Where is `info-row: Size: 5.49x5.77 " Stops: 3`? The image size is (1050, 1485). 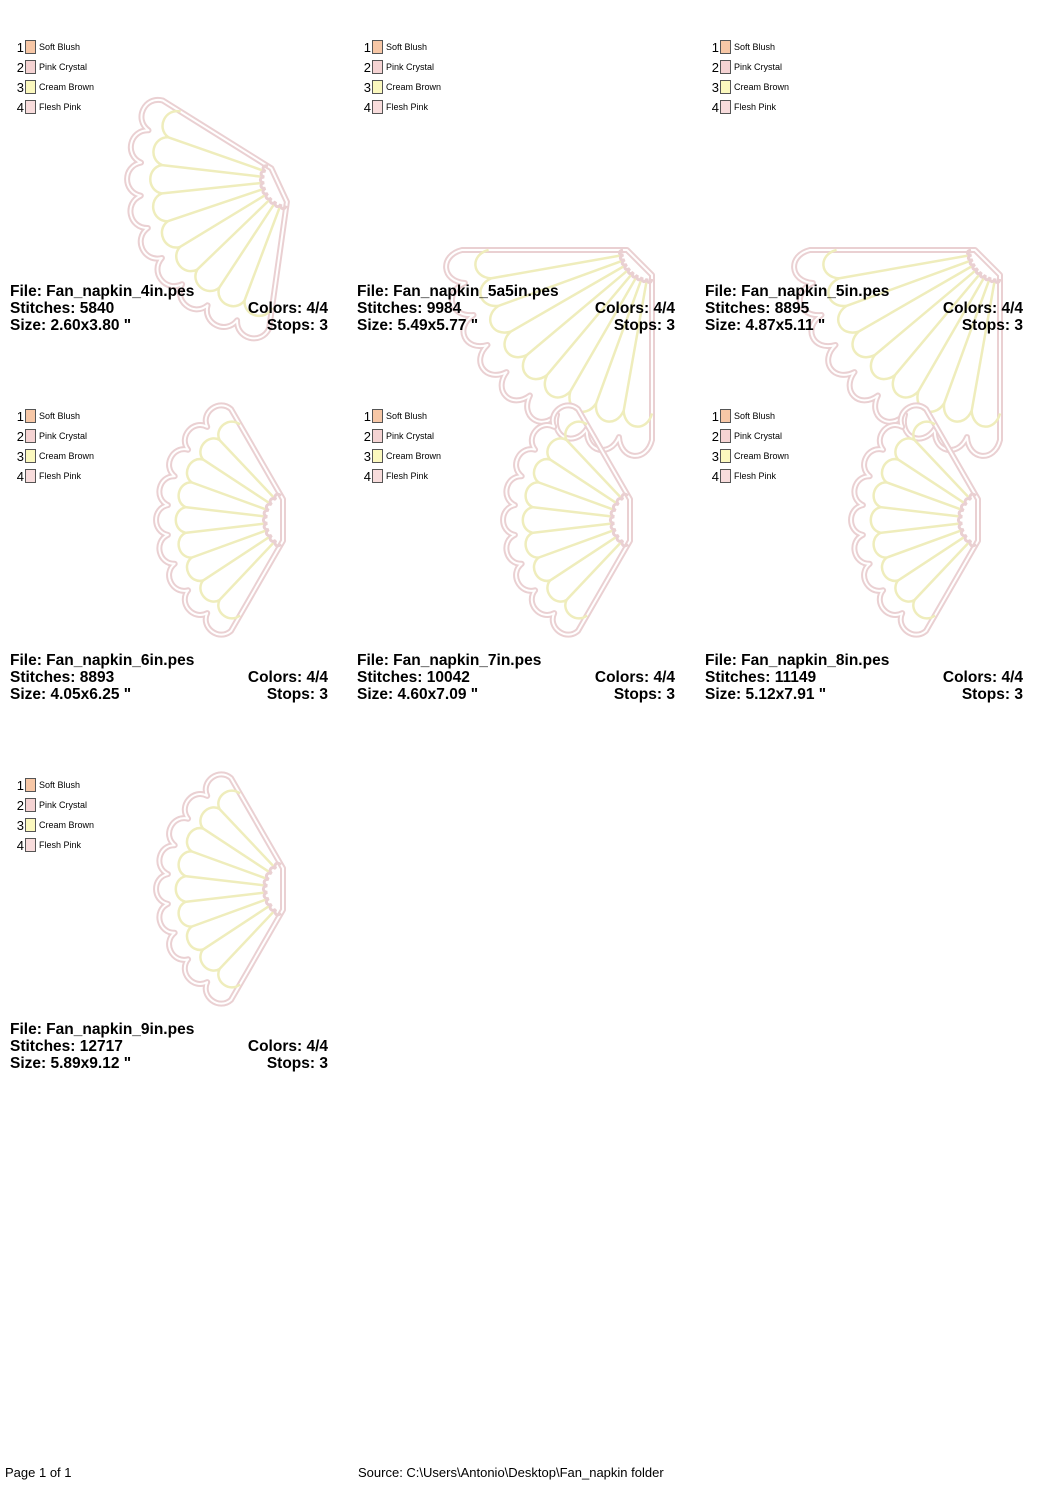 info-row: Size: 5.49x5.77 " Stops: 3 is located at coordinates (516, 325).